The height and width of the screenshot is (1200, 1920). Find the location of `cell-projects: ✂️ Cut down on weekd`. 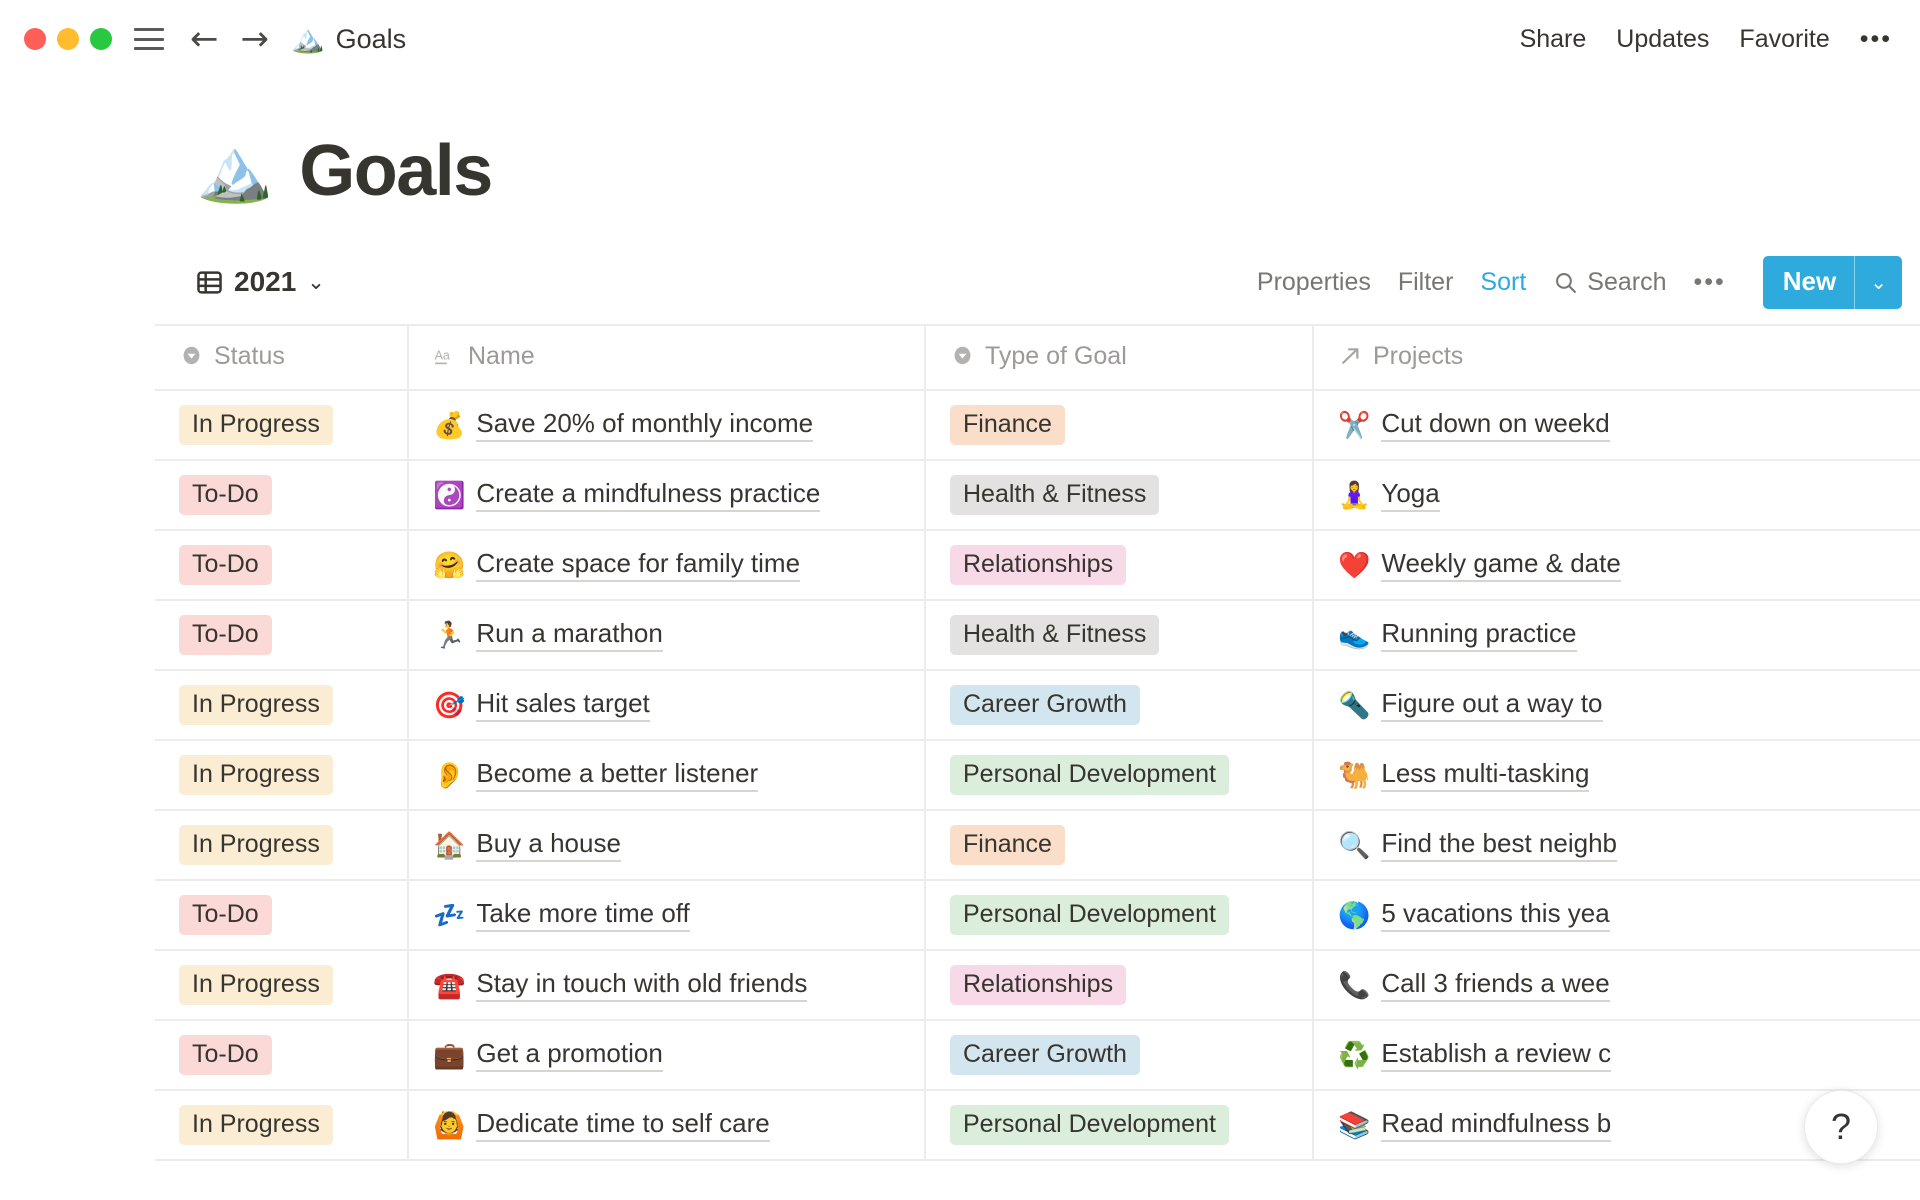

cell-projects: ✂️ Cut down on weekd is located at coordinates (1616, 425).